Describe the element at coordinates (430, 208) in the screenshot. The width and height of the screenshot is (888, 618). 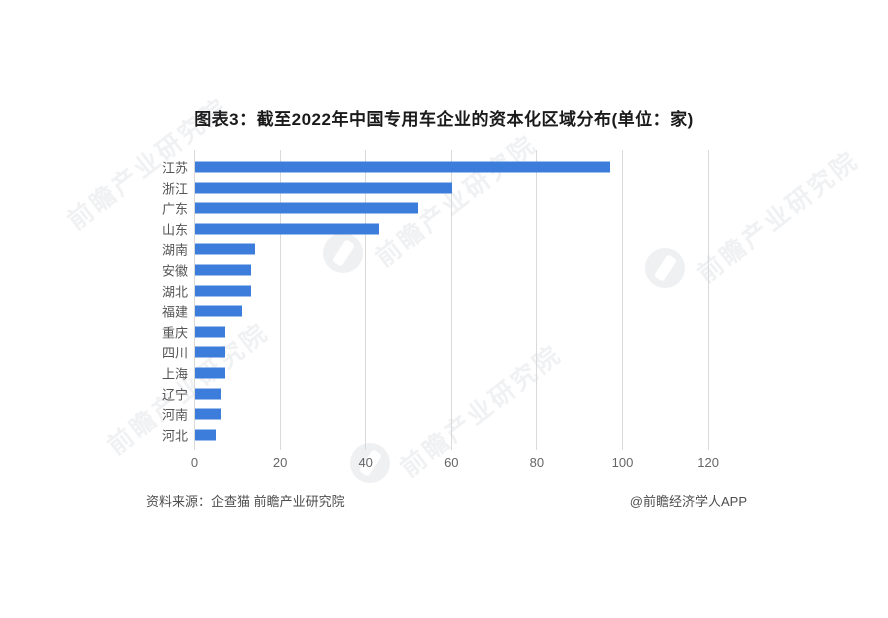
I see `bar-row: 广东` at that location.